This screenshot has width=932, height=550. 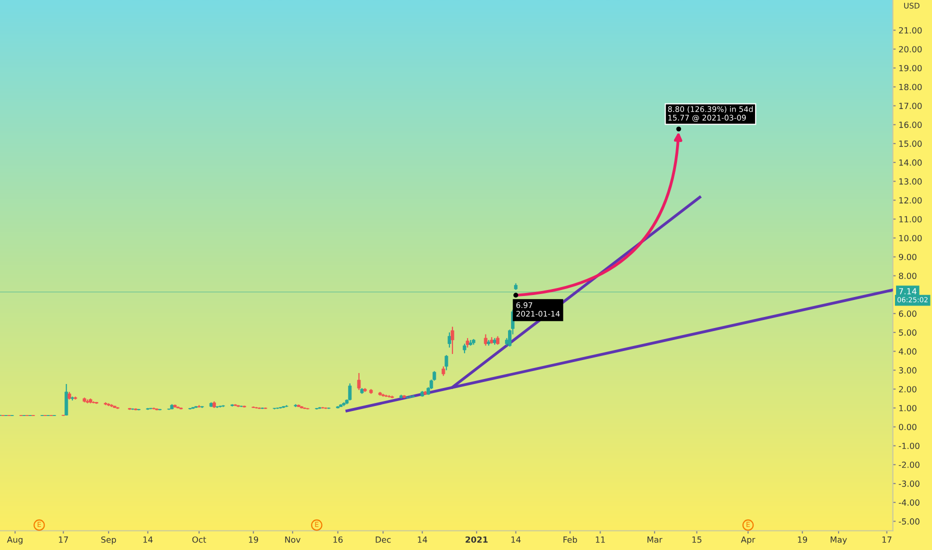 I want to click on y-tick-label: 6.00, so click(x=907, y=313).